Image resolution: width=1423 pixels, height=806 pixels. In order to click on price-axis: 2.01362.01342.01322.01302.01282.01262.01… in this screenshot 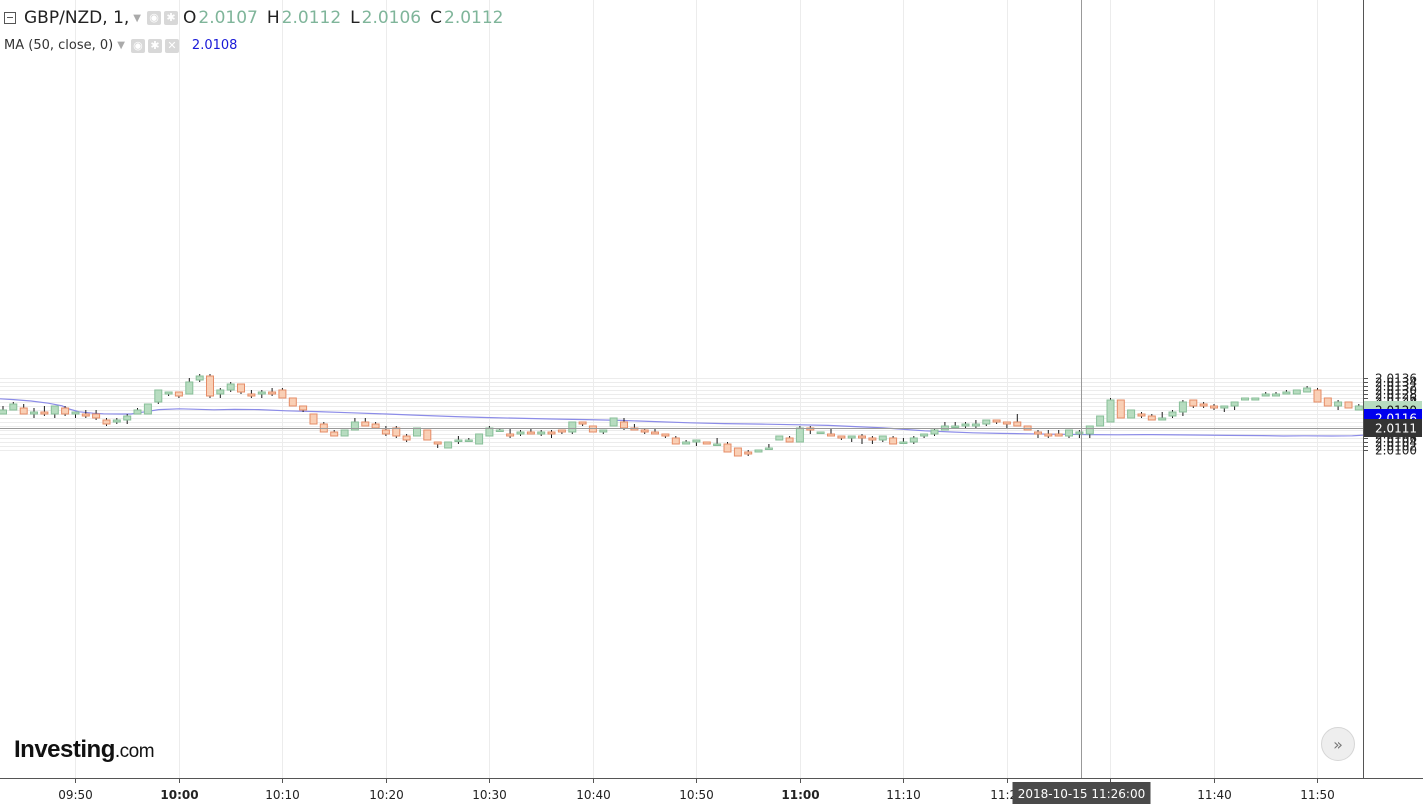, I will do `click(1392, 389)`.